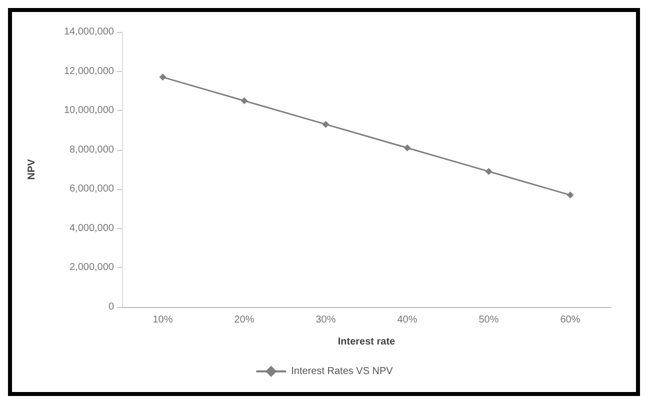 The width and height of the screenshot is (648, 404). Describe the element at coordinates (111, 307) in the screenshot. I see `y-tick-label: 0` at that location.